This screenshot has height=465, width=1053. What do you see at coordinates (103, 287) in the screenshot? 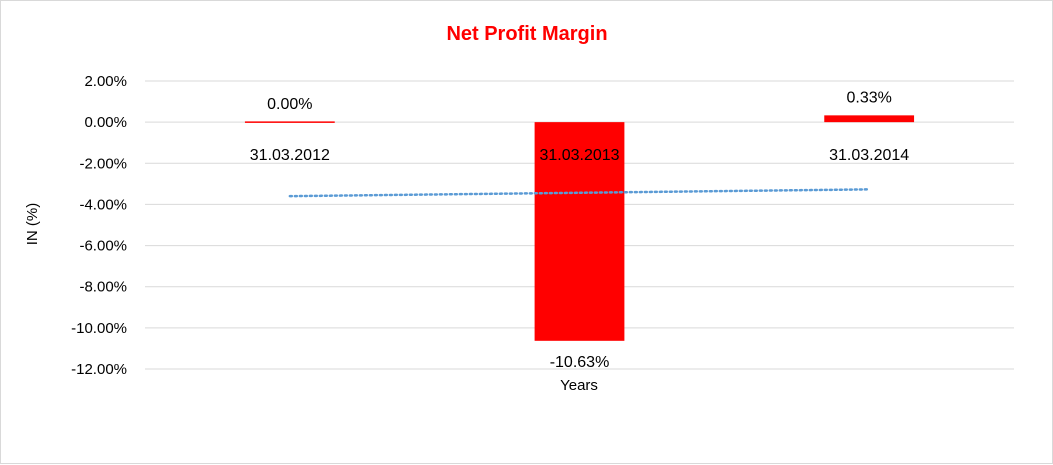
I see `y-tick-label: -8.00%` at bounding box center [103, 287].